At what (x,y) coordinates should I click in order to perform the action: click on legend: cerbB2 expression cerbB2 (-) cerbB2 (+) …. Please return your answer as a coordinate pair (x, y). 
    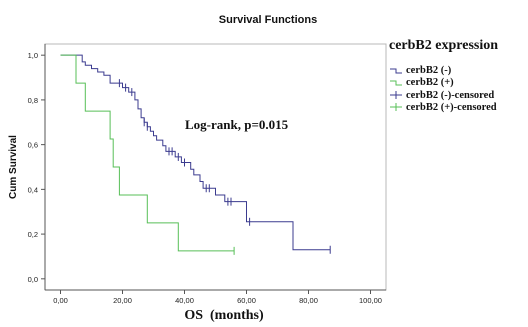
    Looking at the image, I should click on (443, 75).